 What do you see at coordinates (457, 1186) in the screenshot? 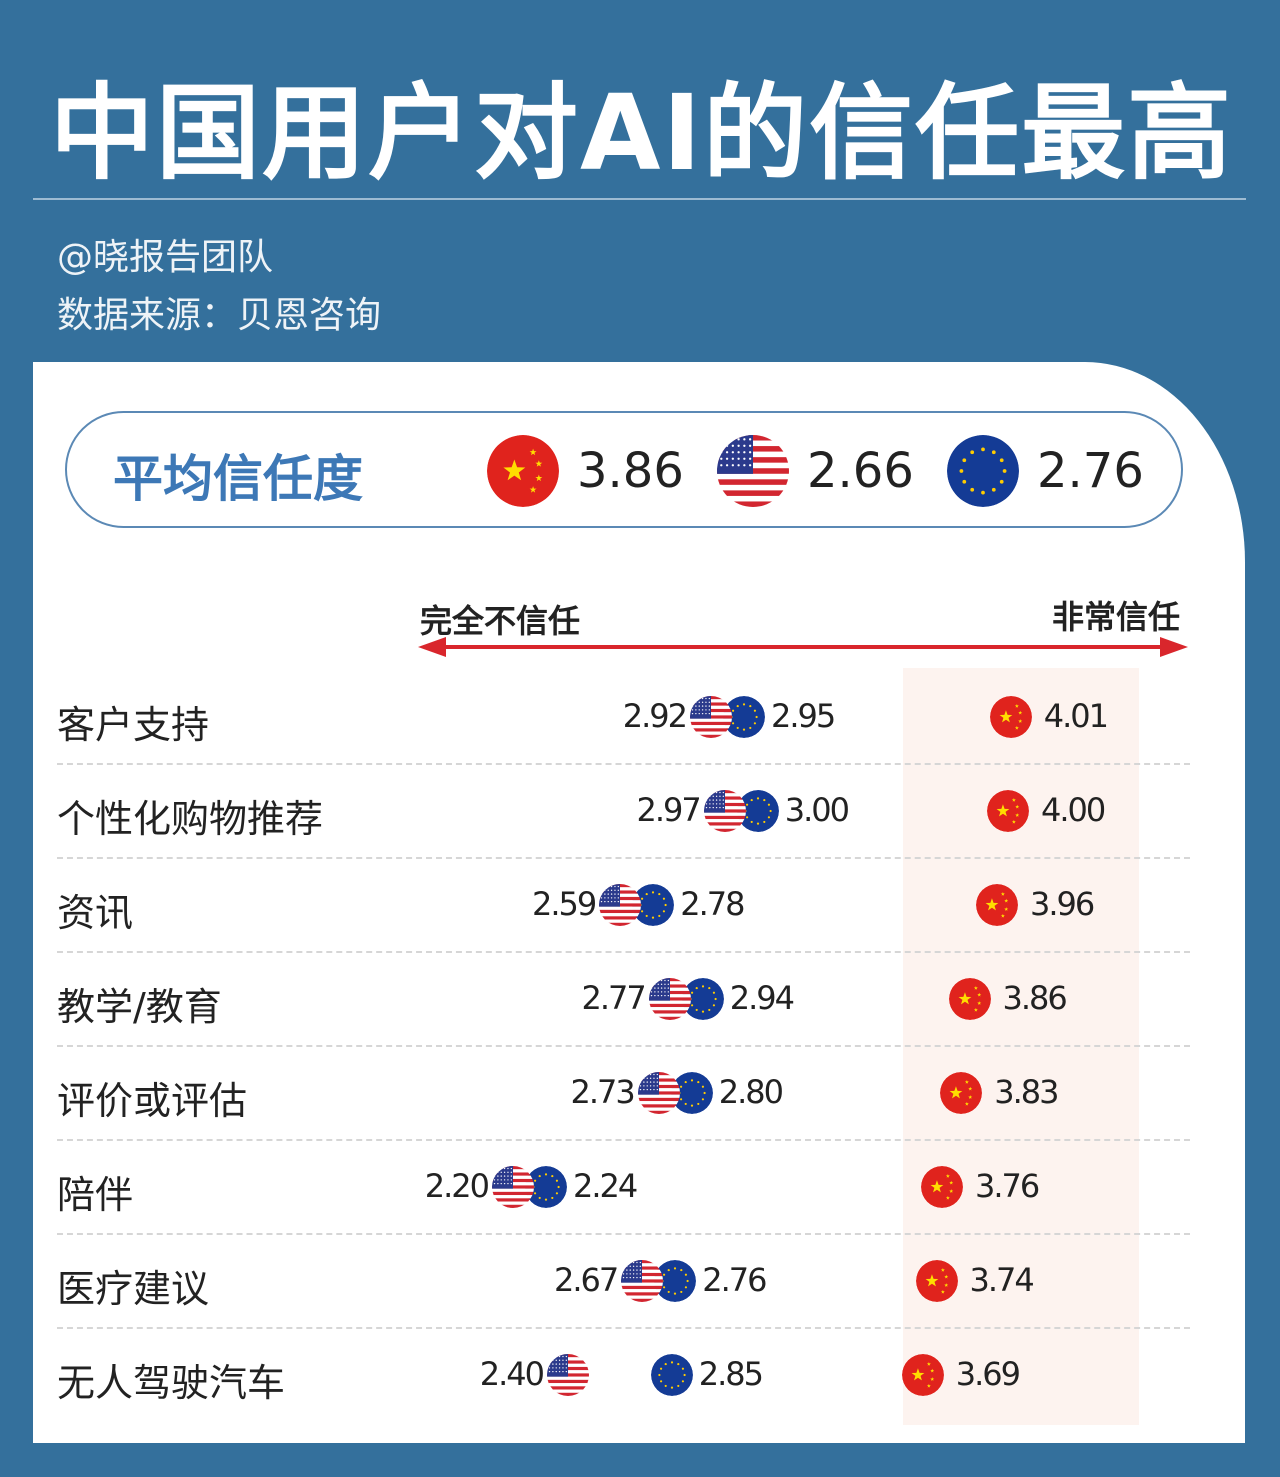
I see `us-value-label: 2.20` at bounding box center [457, 1186].